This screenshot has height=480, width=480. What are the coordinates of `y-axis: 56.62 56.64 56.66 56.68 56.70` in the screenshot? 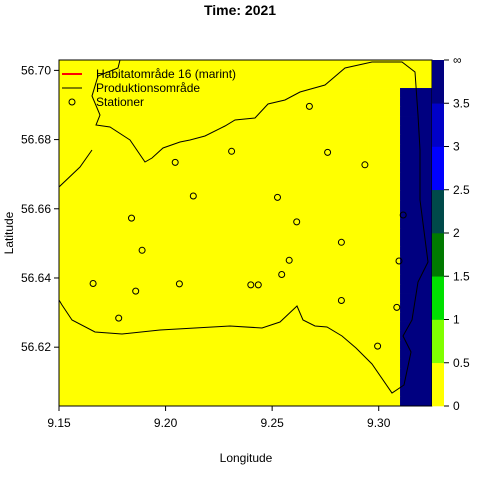 It's located at (40, 208).